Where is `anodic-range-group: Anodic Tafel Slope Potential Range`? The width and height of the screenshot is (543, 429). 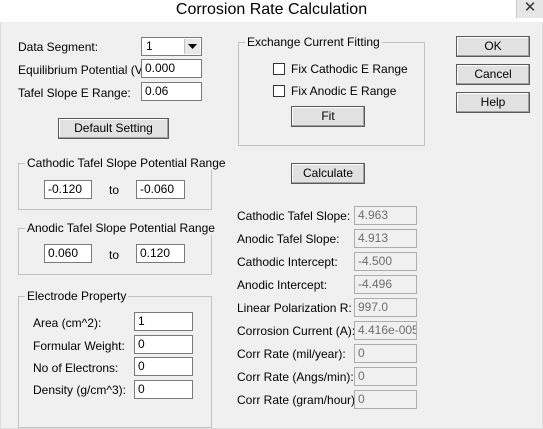
anodic-range-group: Anodic Tafel Slope Potential Range is located at coordinates (117, 248).